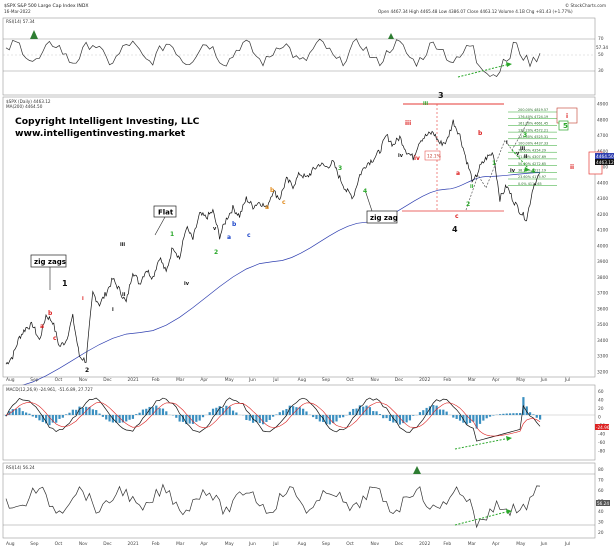 Image resolution: width=615 pixels, height=549 pixels. I want to click on fib-level-label: 176.40% 4724.19, so click(533, 117).